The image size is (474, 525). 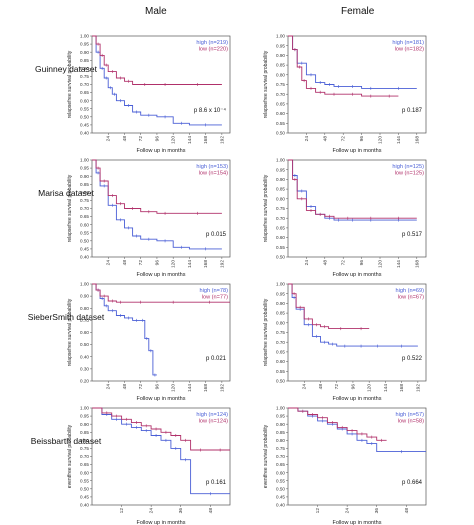 I want to click on p-value: p 0.664, so click(x=412, y=483).